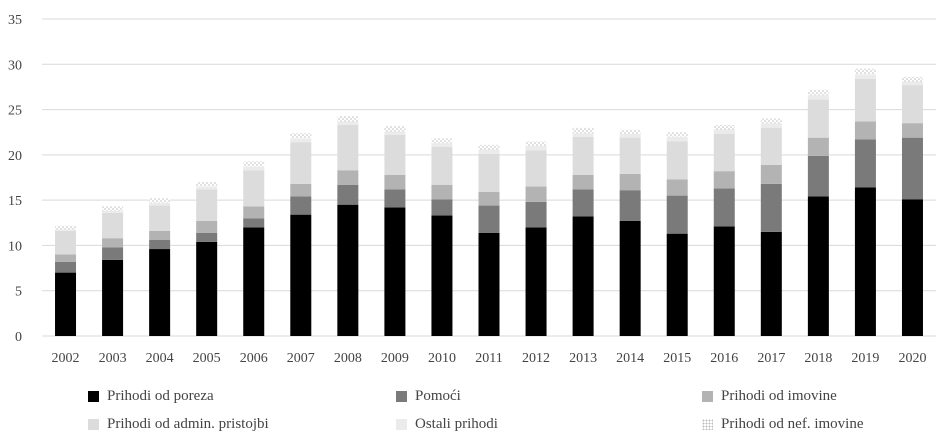 This screenshot has width=944, height=441. I want to click on x-tick-label: 2016, so click(724, 358).